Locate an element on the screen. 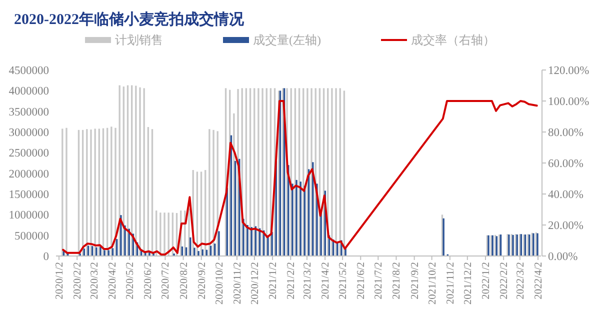 The height and width of the screenshot is (320, 600). x-tick-label: 2020/10/2 is located at coordinates (220, 283).